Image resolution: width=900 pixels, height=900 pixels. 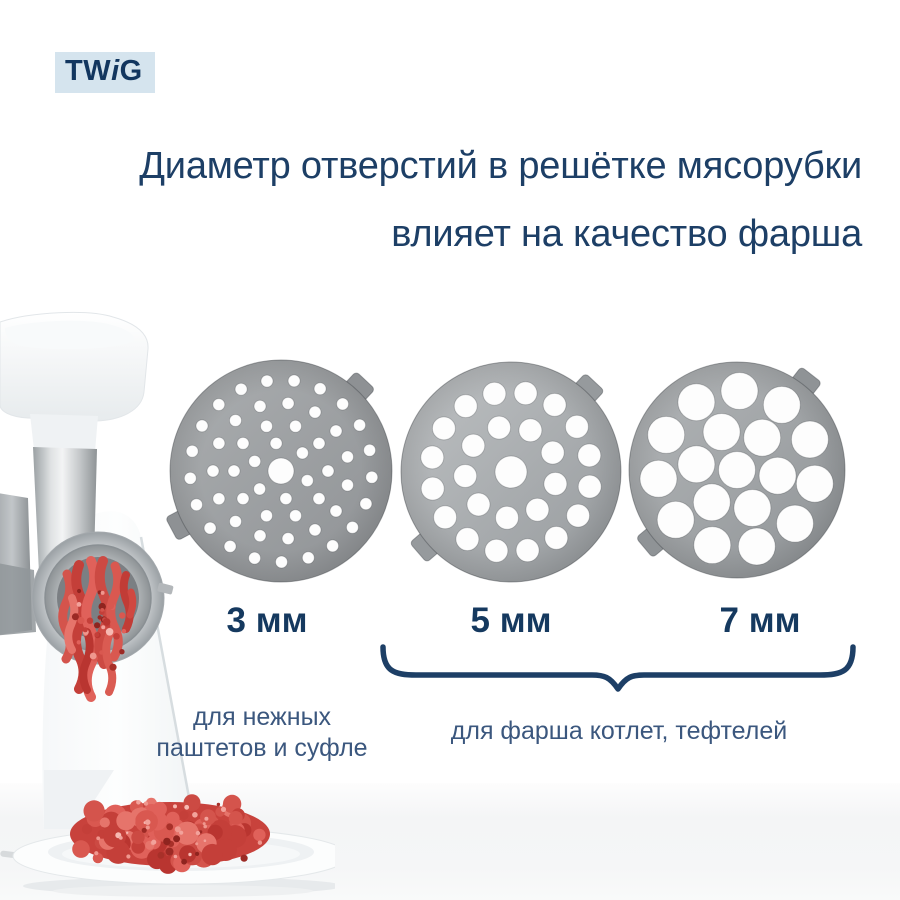 What do you see at coordinates (170, 834) in the screenshot?
I see `minced-meat-mound` at bounding box center [170, 834].